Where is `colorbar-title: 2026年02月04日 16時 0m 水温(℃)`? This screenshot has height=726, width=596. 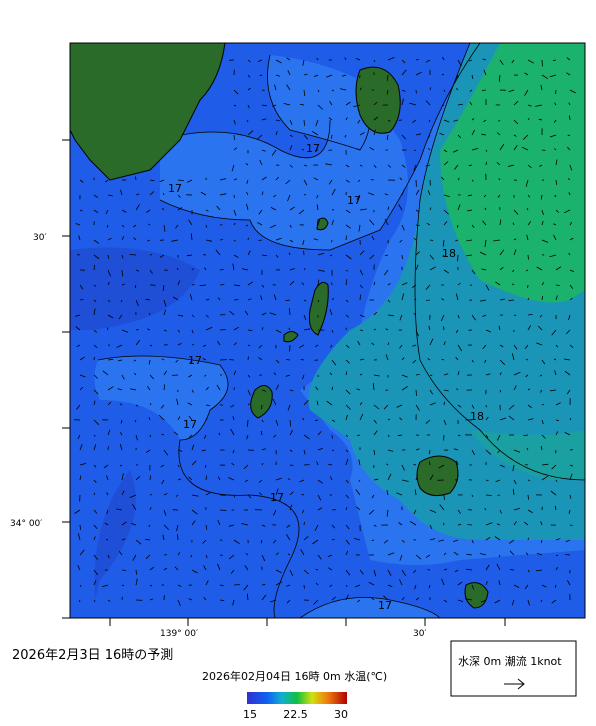
colorbar-title: 2026年02月04日 16時 0m 水温(℃) is located at coordinates (294, 676).